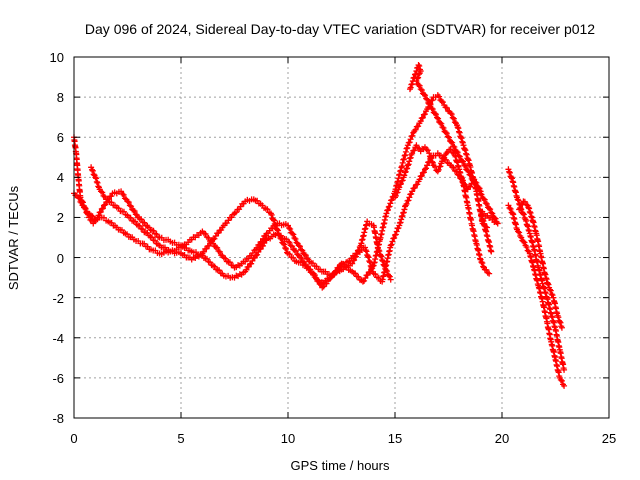 This screenshot has width=640, height=480. I want to click on y-tick-label: -8, so click(58, 418).